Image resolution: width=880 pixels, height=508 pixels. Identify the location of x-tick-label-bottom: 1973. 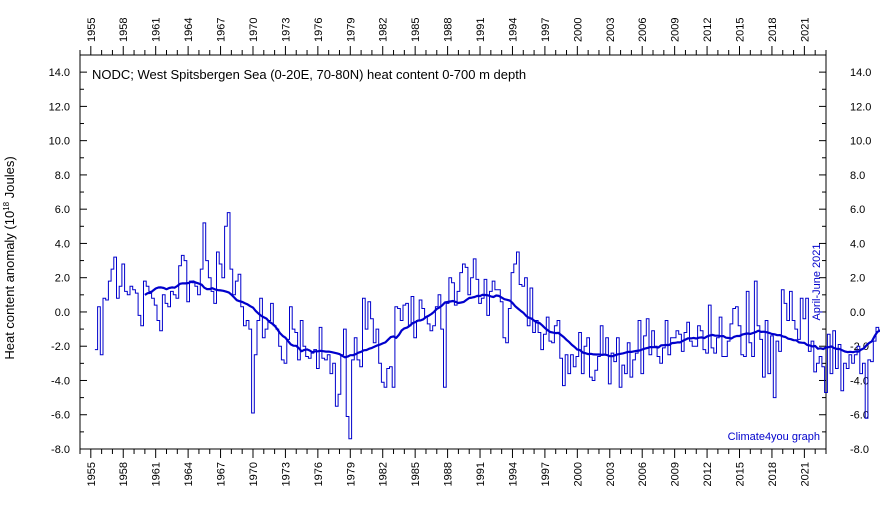
(286, 474).